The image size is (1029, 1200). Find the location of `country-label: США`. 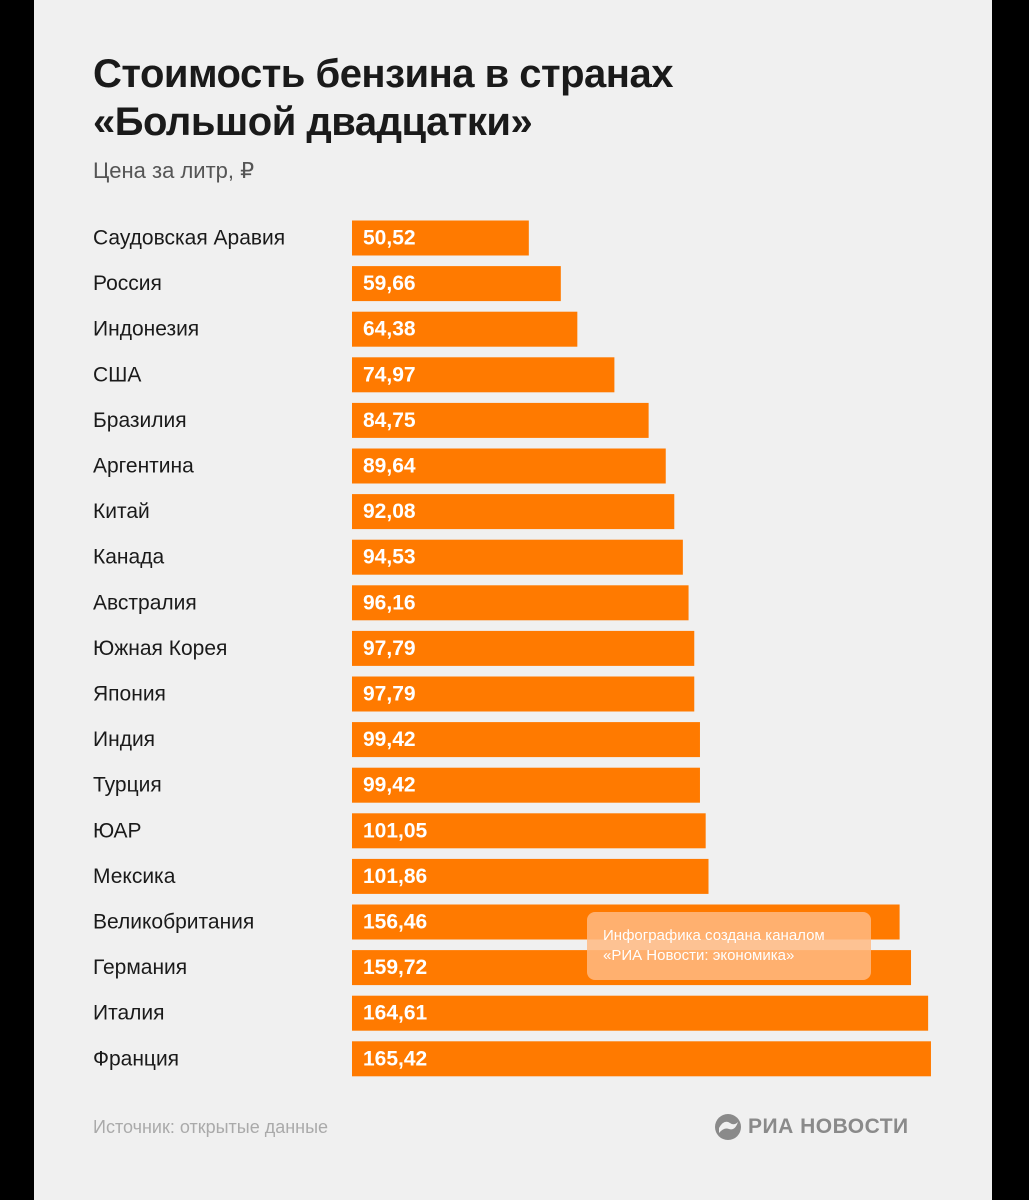

country-label: США is located at coordinates (117, 374).